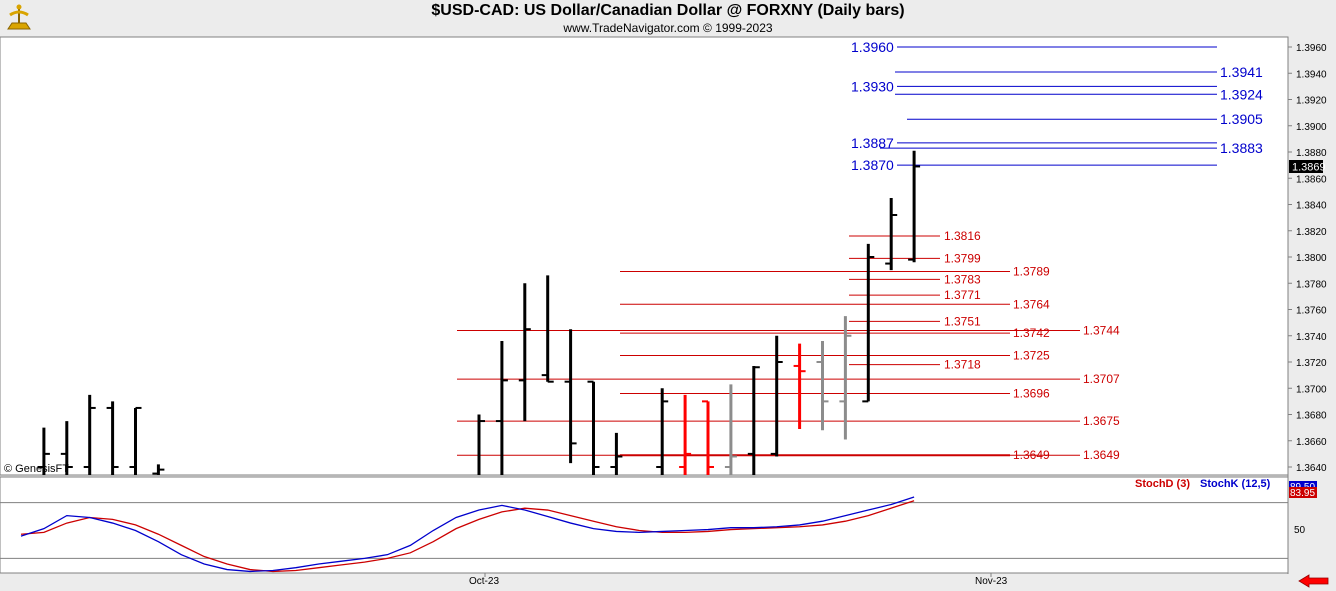 This screenshot has height=591, width=1336. Describe the element at coordinates (1241, 119) in the screenshot. I see `resistance-label-right: 1.3905` at that location.